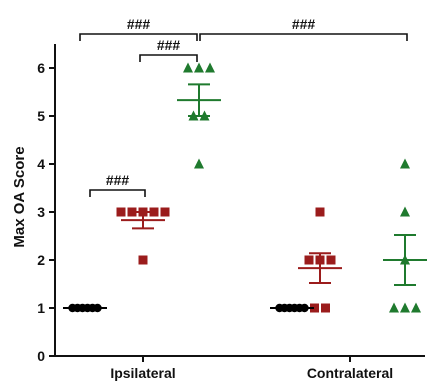 This screenshot has height=385, width=439. Describe the element at coordinates (19, 196) in the screenshot. I see `y-axis-label: Max OA Score` at that location.